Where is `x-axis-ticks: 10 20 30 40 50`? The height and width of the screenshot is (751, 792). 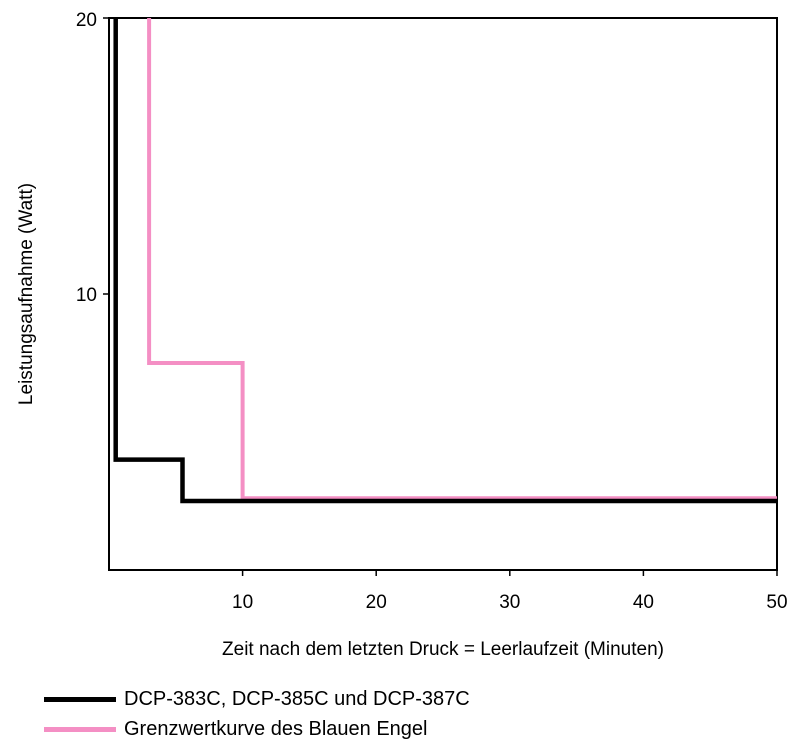
x-axis-ticks: 10 20 30 40 50 is located at coordinates (510, 591).